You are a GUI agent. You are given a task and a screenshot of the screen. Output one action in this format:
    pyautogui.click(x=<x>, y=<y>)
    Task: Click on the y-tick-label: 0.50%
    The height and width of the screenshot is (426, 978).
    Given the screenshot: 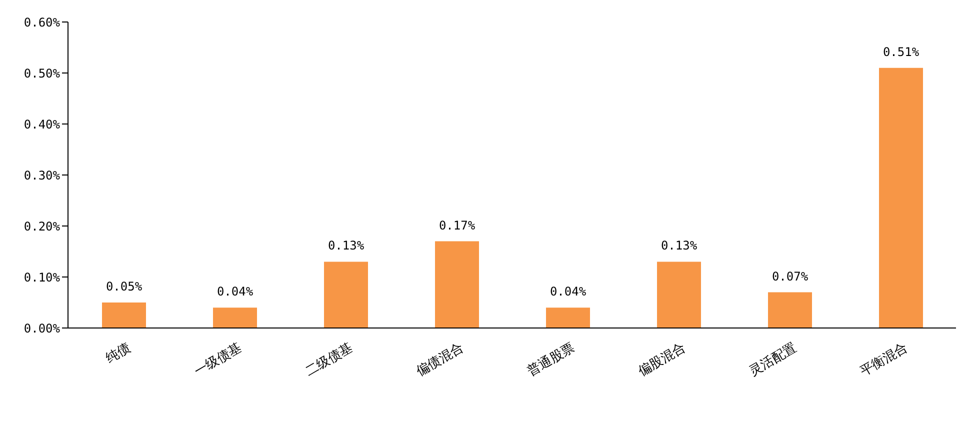 What is the action you would take?
    pyautogui.click(x=42, y=73)
    